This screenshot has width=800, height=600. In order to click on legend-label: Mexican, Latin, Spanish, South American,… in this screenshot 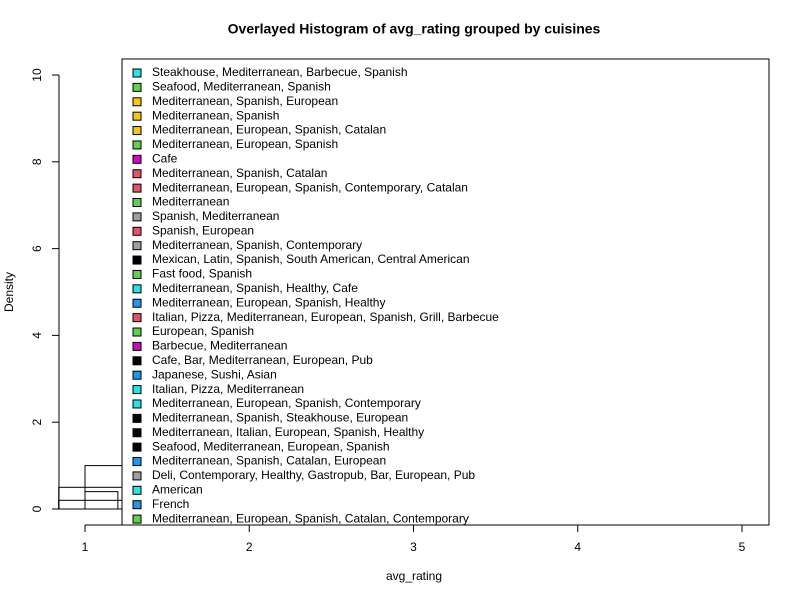, I will do `click(311, 259)`.